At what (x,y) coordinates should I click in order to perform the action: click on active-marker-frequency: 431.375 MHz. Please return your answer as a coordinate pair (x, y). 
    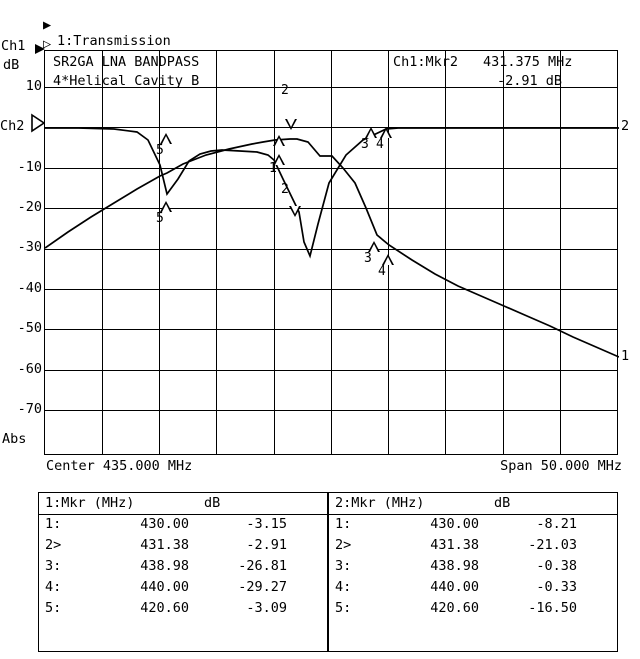
    Looking at the image, I should click on (528, 62).